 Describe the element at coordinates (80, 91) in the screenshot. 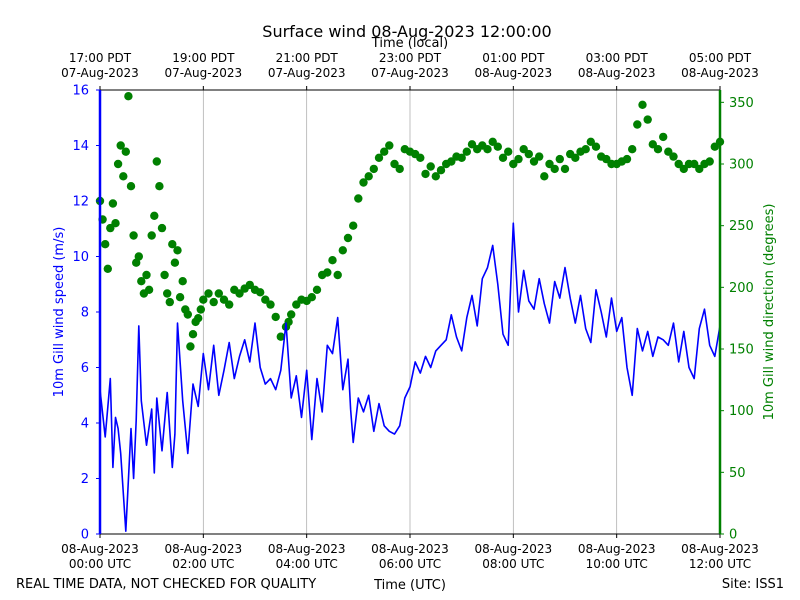

I see `left-tick-label: 16` at that location.